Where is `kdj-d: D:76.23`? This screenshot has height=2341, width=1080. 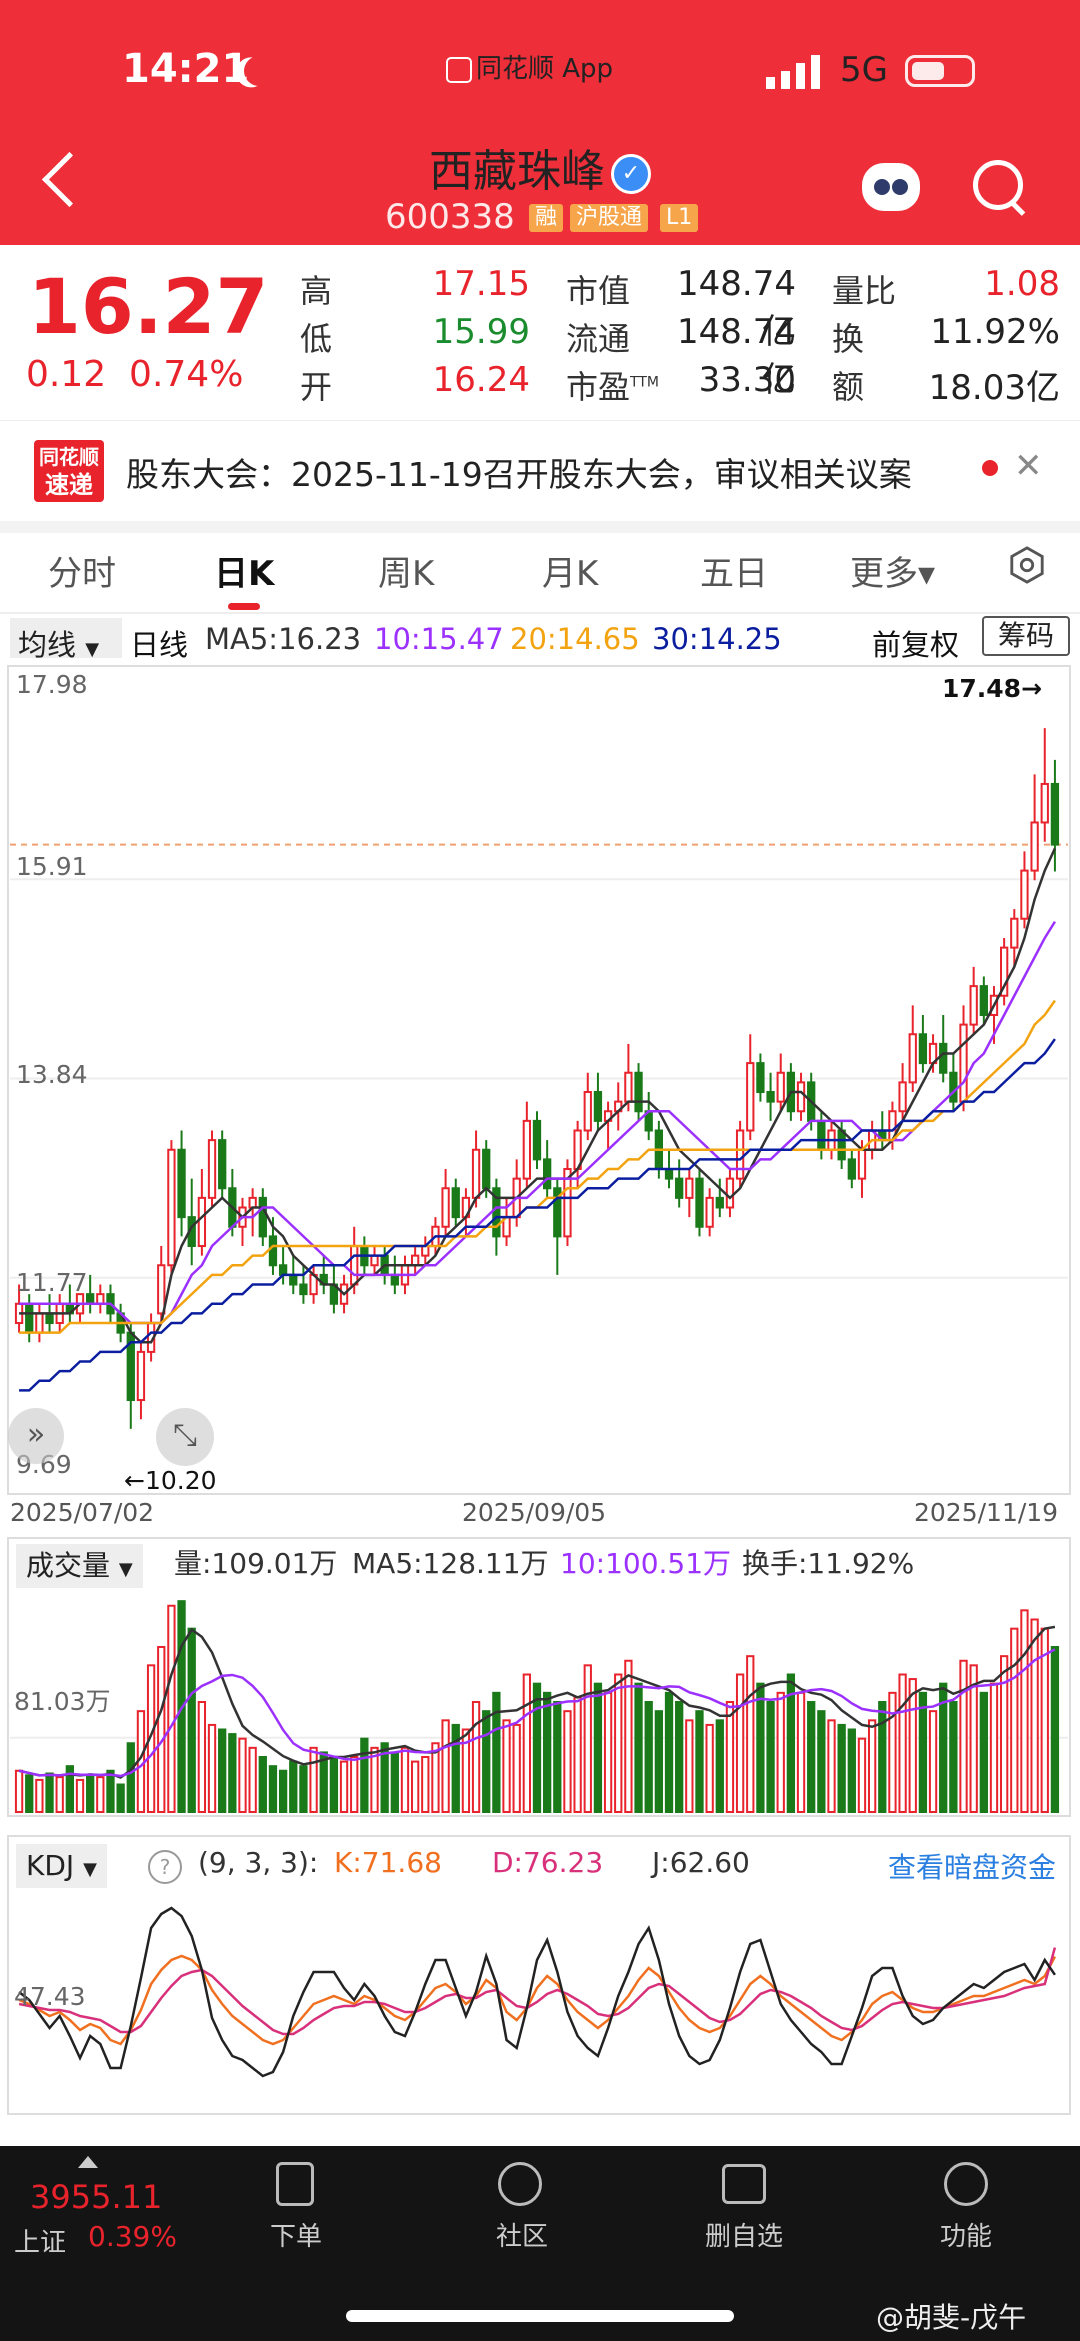 kdj-d: D:76.23 is located at coordinates (548, 1862).